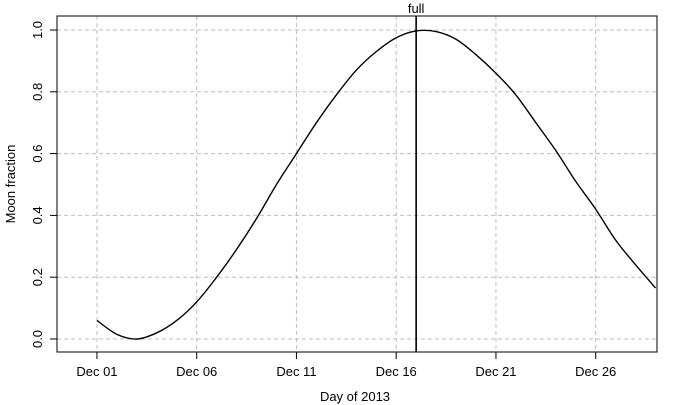 Image resolution: width=675 pixels, height=405 pixels. Describe the element at coordinates (43, 184) in the screenshot. I see `y-axis: 0.0 0.2 0.4 0.6 0.8 1.0` at that location.